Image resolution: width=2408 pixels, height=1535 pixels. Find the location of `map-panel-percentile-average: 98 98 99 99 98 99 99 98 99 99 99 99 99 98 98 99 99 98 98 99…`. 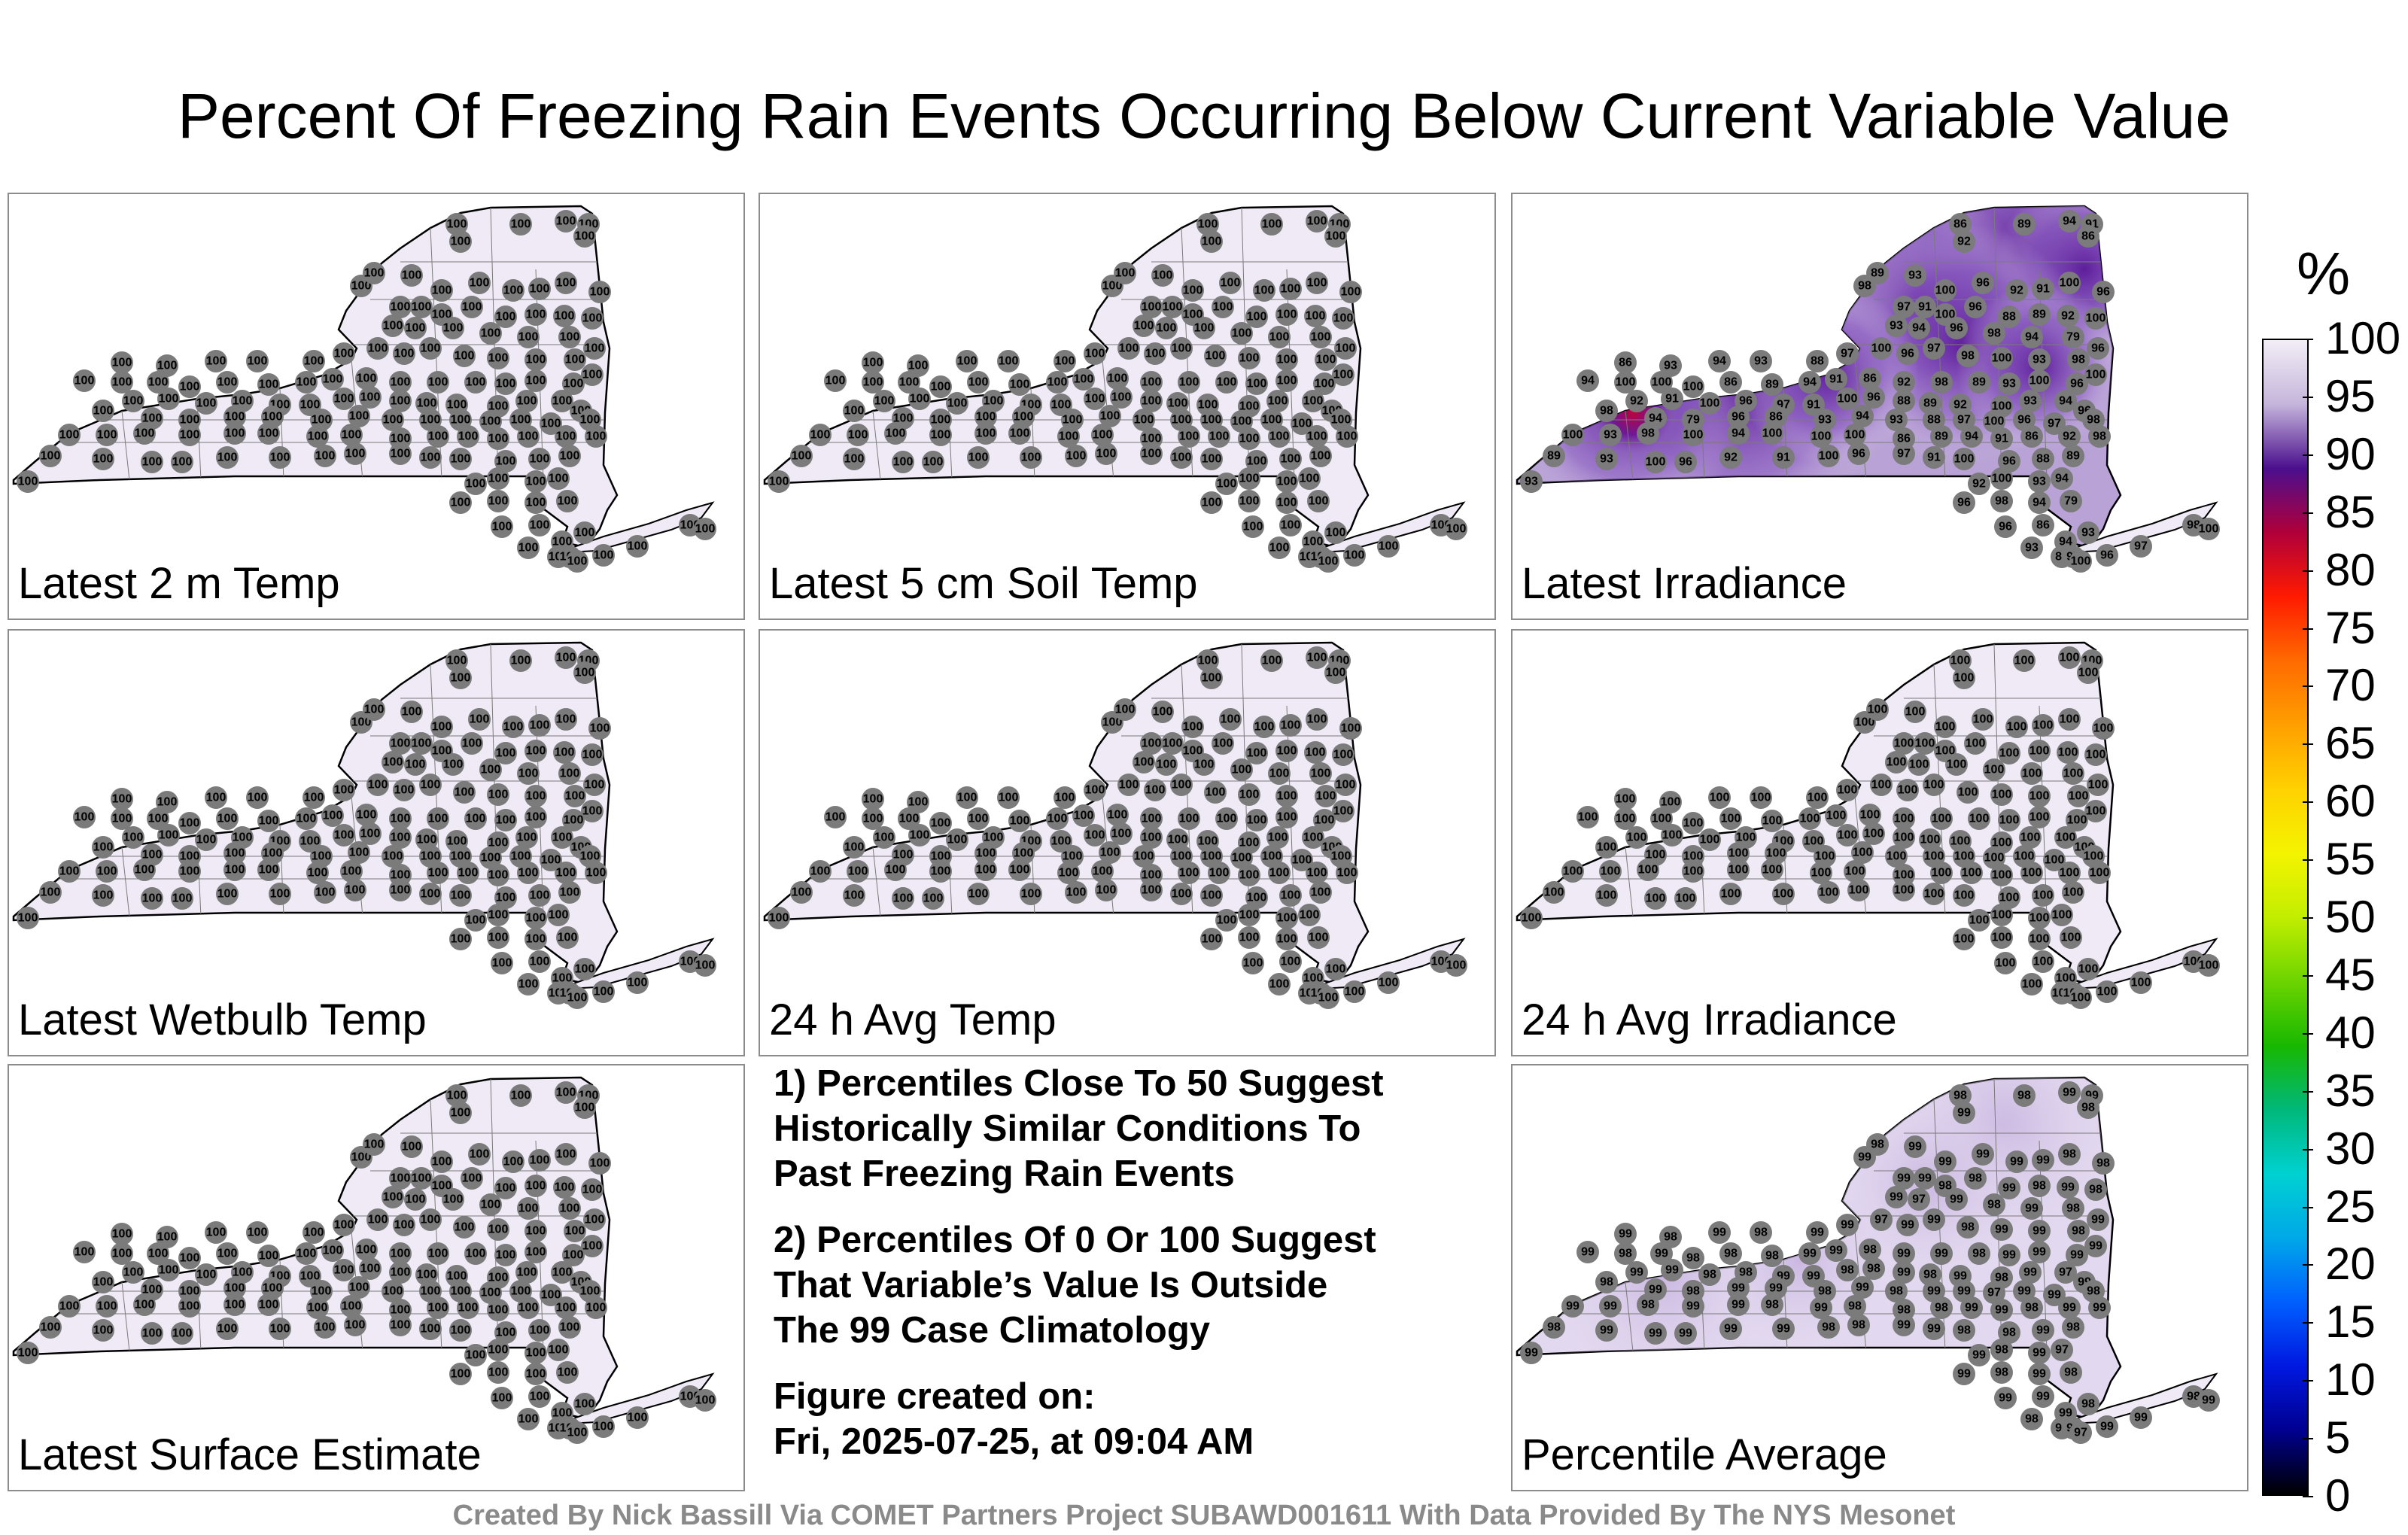

map-panel-percentile-average: 98 98 99 99 98 99 99 98 99 99 99 99 99 98 98 99 99 98 98 99… is located at coordinates (1879, 1277).